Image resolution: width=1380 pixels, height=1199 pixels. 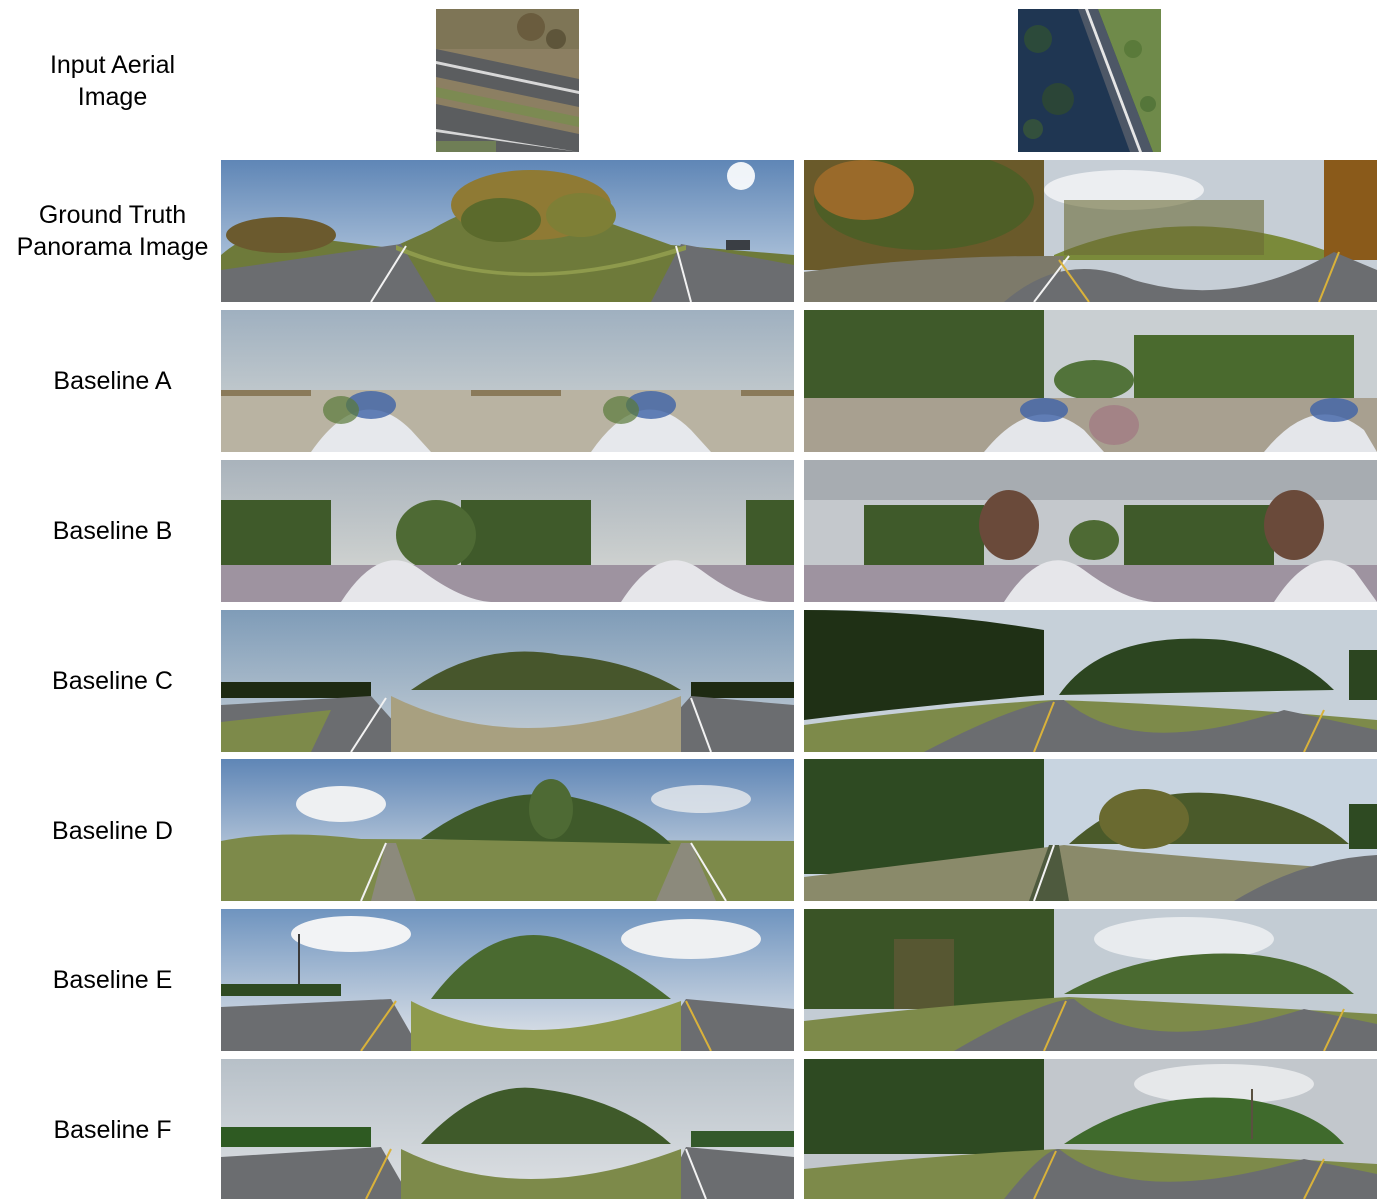 I want to click on row-label-baseline-e: Baseline E, so click(x=112, y=980).